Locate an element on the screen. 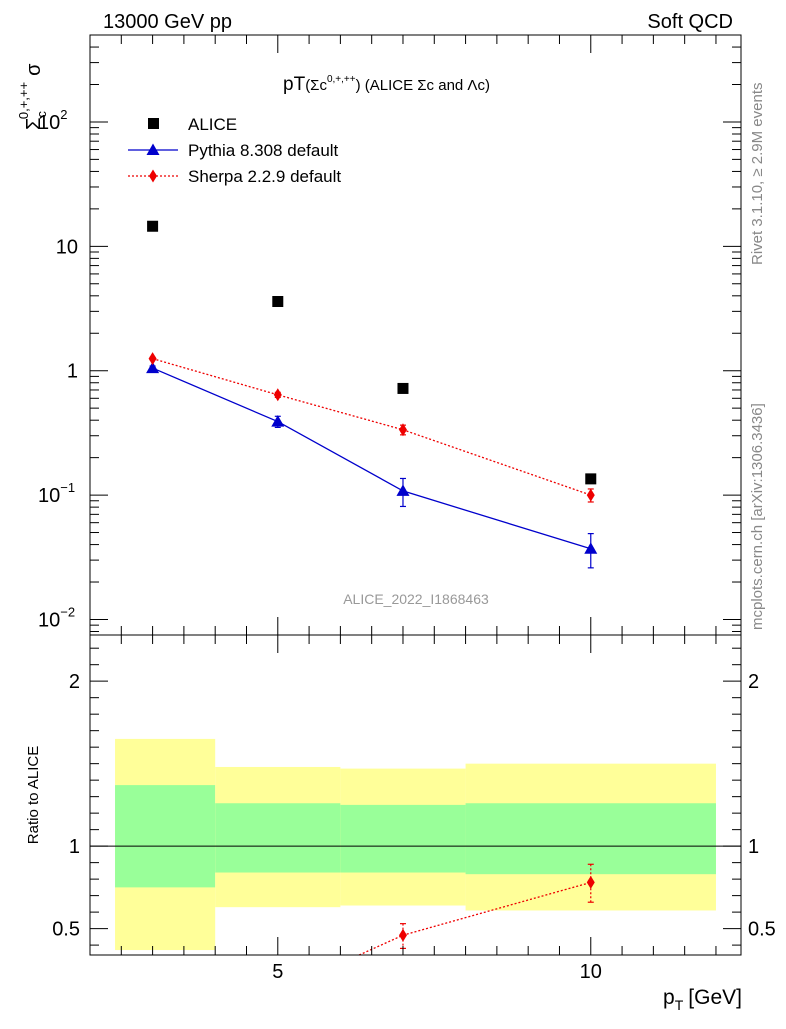 The width and height of the screenshot is (786, 1029). legend-marker-diamond is located at coordinates (153, 176).